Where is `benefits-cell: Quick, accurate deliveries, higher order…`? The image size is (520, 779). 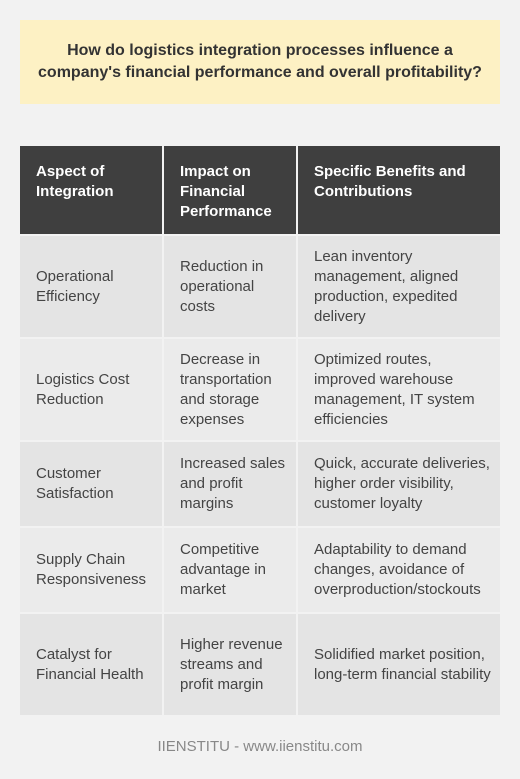
benefits-cell: Quick, accurate deliveries, higher order… is located at coordinates (398, 483).